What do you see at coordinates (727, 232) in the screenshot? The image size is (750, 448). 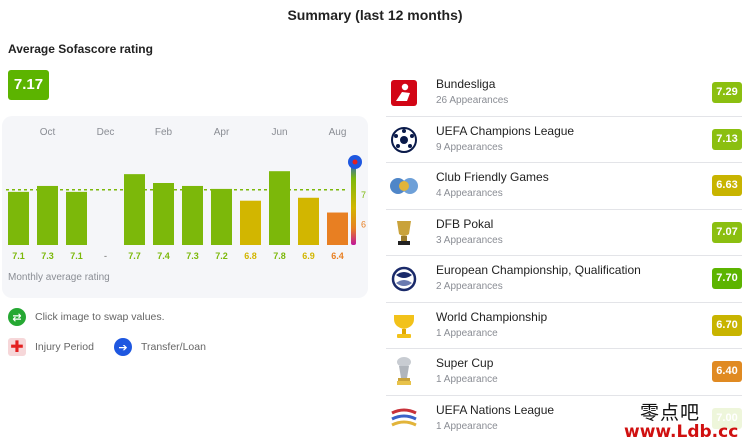 I see `competition-rating-badge: 7.07` at bounding box center [727, 232].